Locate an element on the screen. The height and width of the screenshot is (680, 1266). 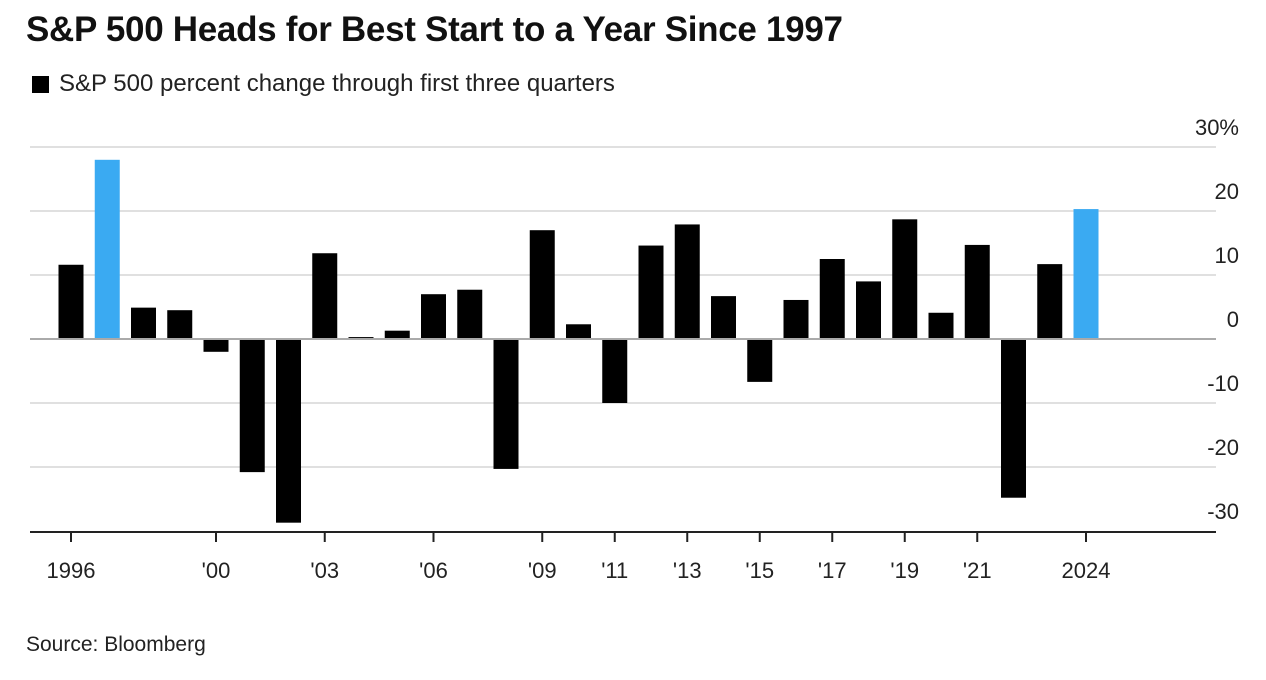
bar-2005 is located at coordinates (397, 334).